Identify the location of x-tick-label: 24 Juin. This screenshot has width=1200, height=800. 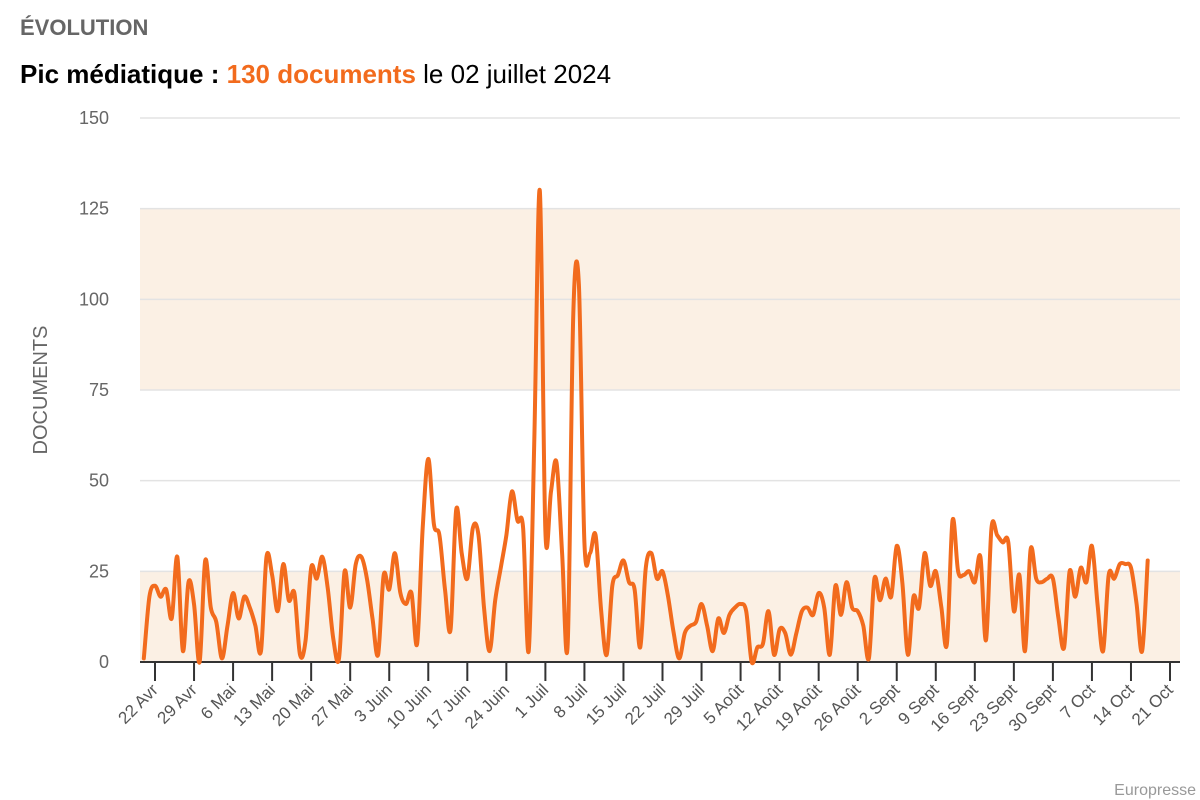
(487, 706).